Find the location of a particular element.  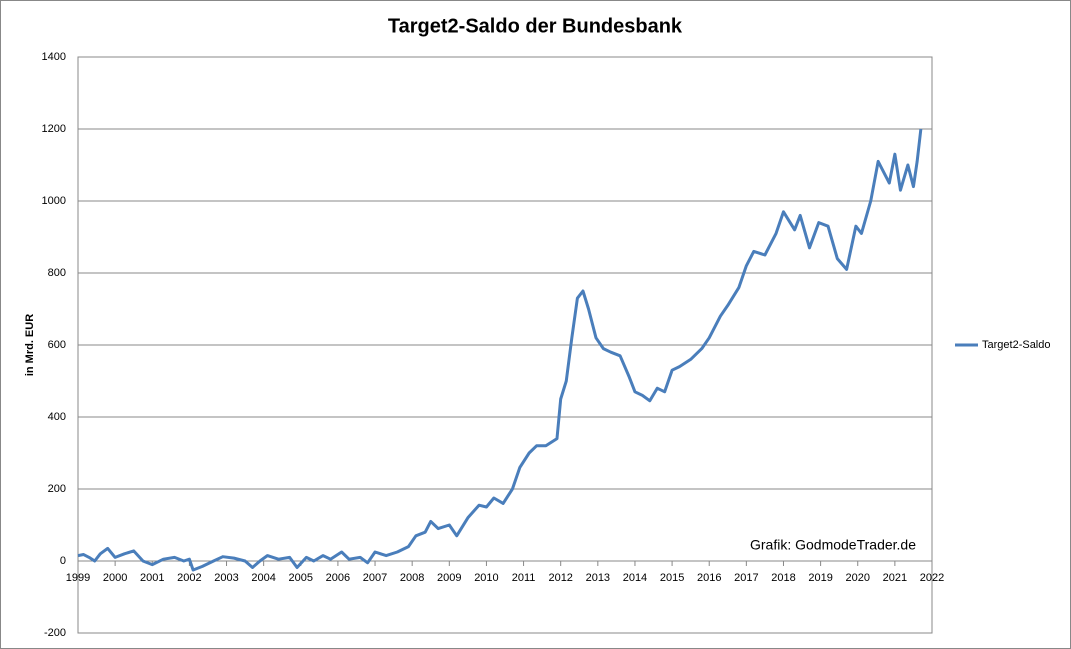

x-tick-label: 2005 is located at coordinates (301, 578).